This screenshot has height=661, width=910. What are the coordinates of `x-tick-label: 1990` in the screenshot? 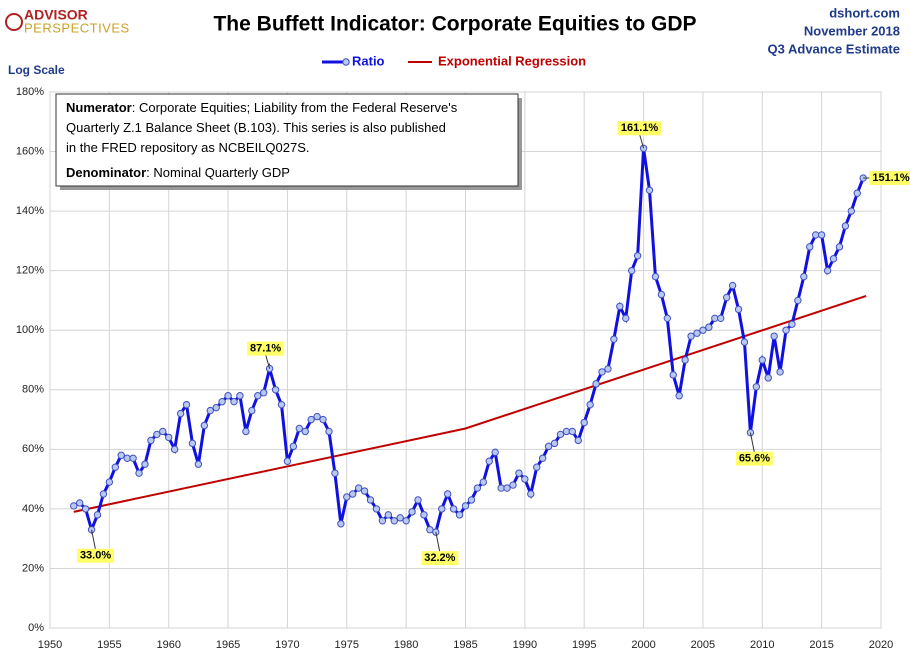 It's located at (525, 645).